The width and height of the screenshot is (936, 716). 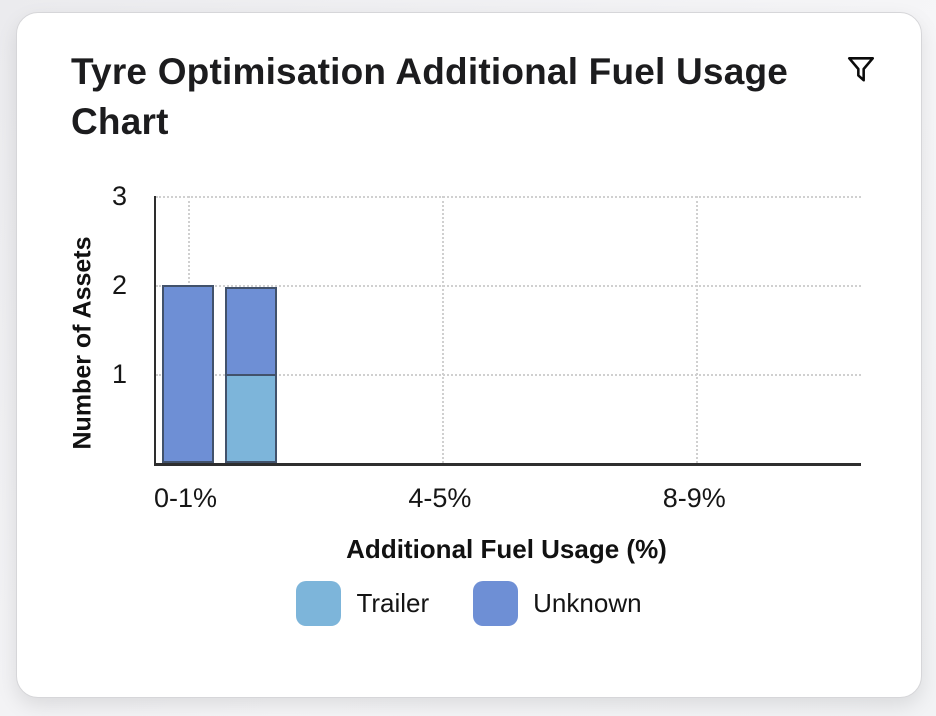 What do you see at coordinates (440, 498) in the screenshot?
I see `x-tick-label: 4-5%` at bounding box center [440, 498].